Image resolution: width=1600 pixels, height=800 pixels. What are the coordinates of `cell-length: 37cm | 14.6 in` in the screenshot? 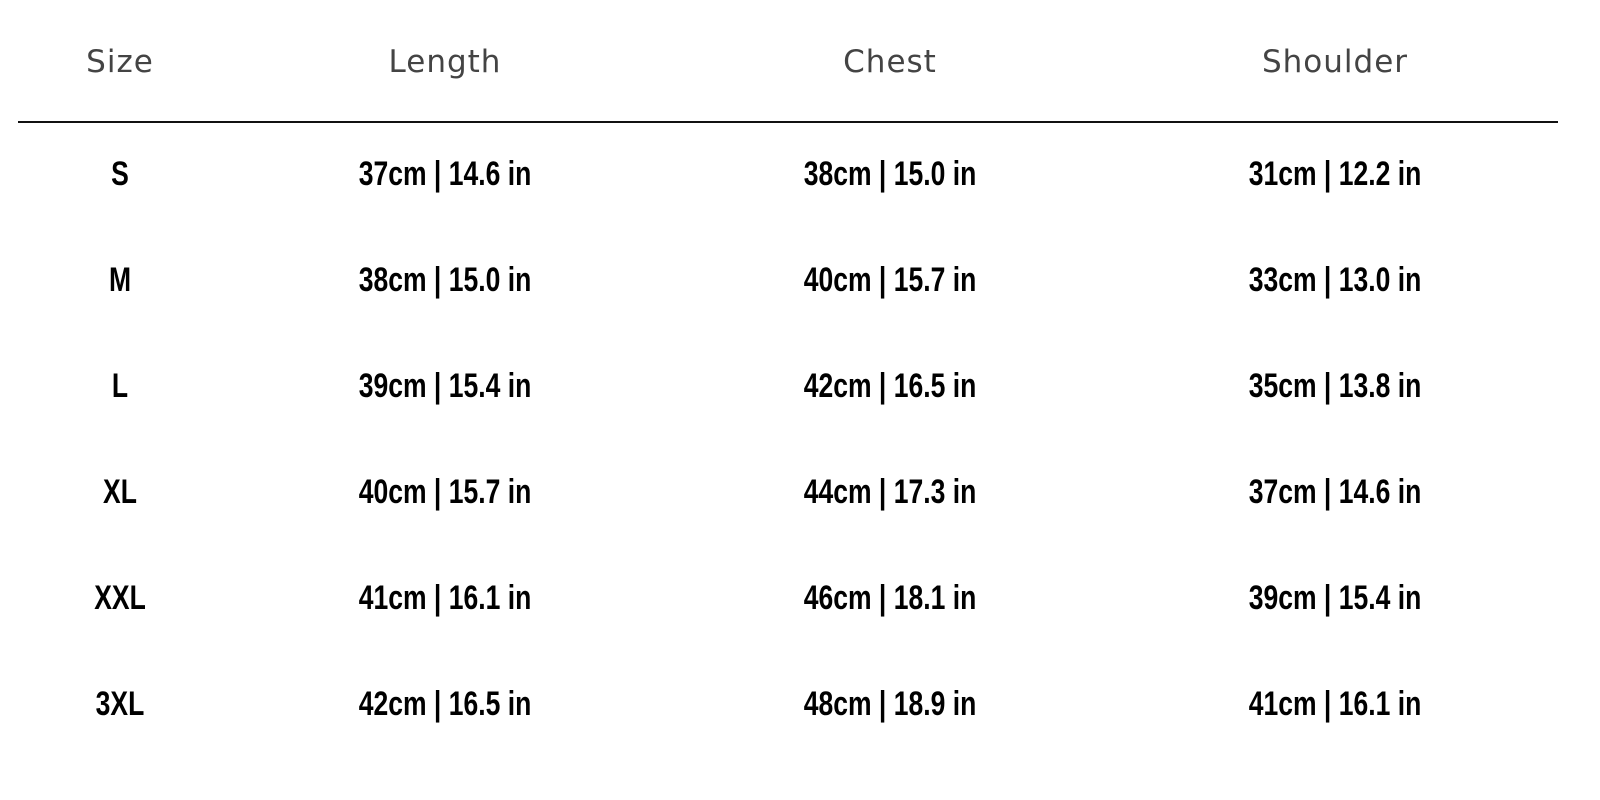 It's located at (445, 174).